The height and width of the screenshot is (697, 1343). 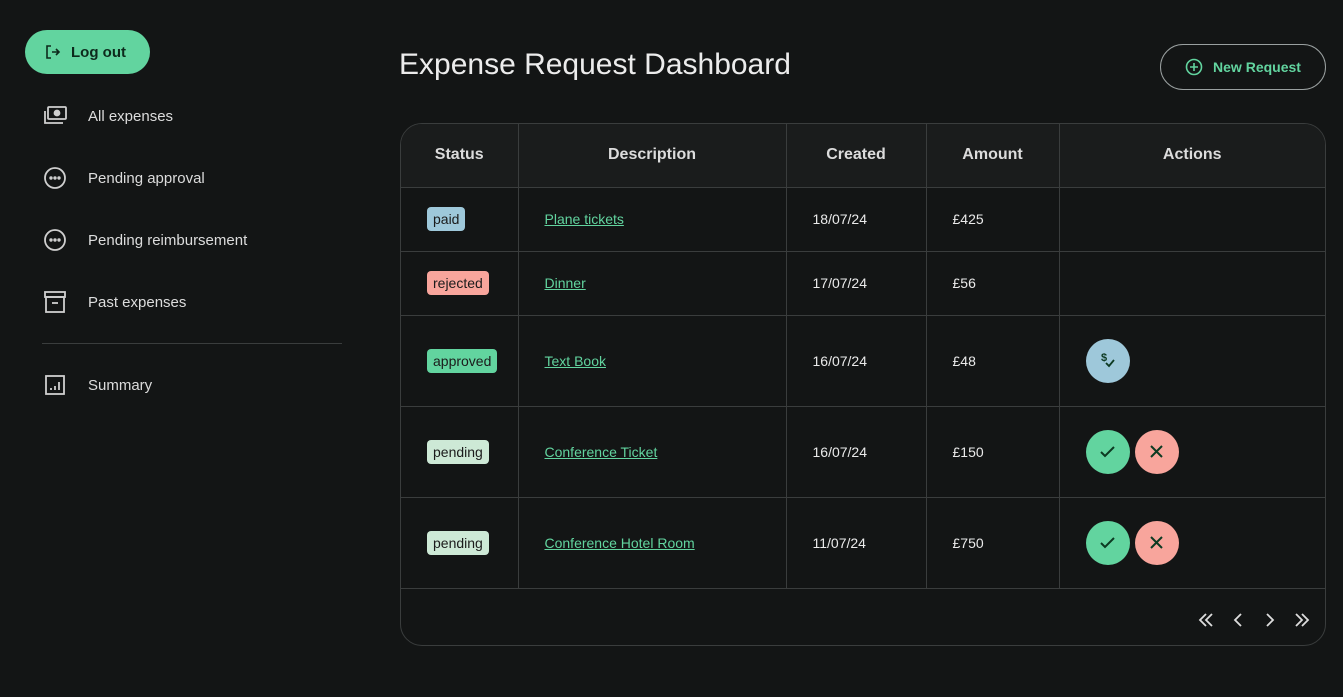 What do you see at coordinates (993, 543) in the screenshot?
I see `amount-cell: £750` at bounding box center [993, 543].